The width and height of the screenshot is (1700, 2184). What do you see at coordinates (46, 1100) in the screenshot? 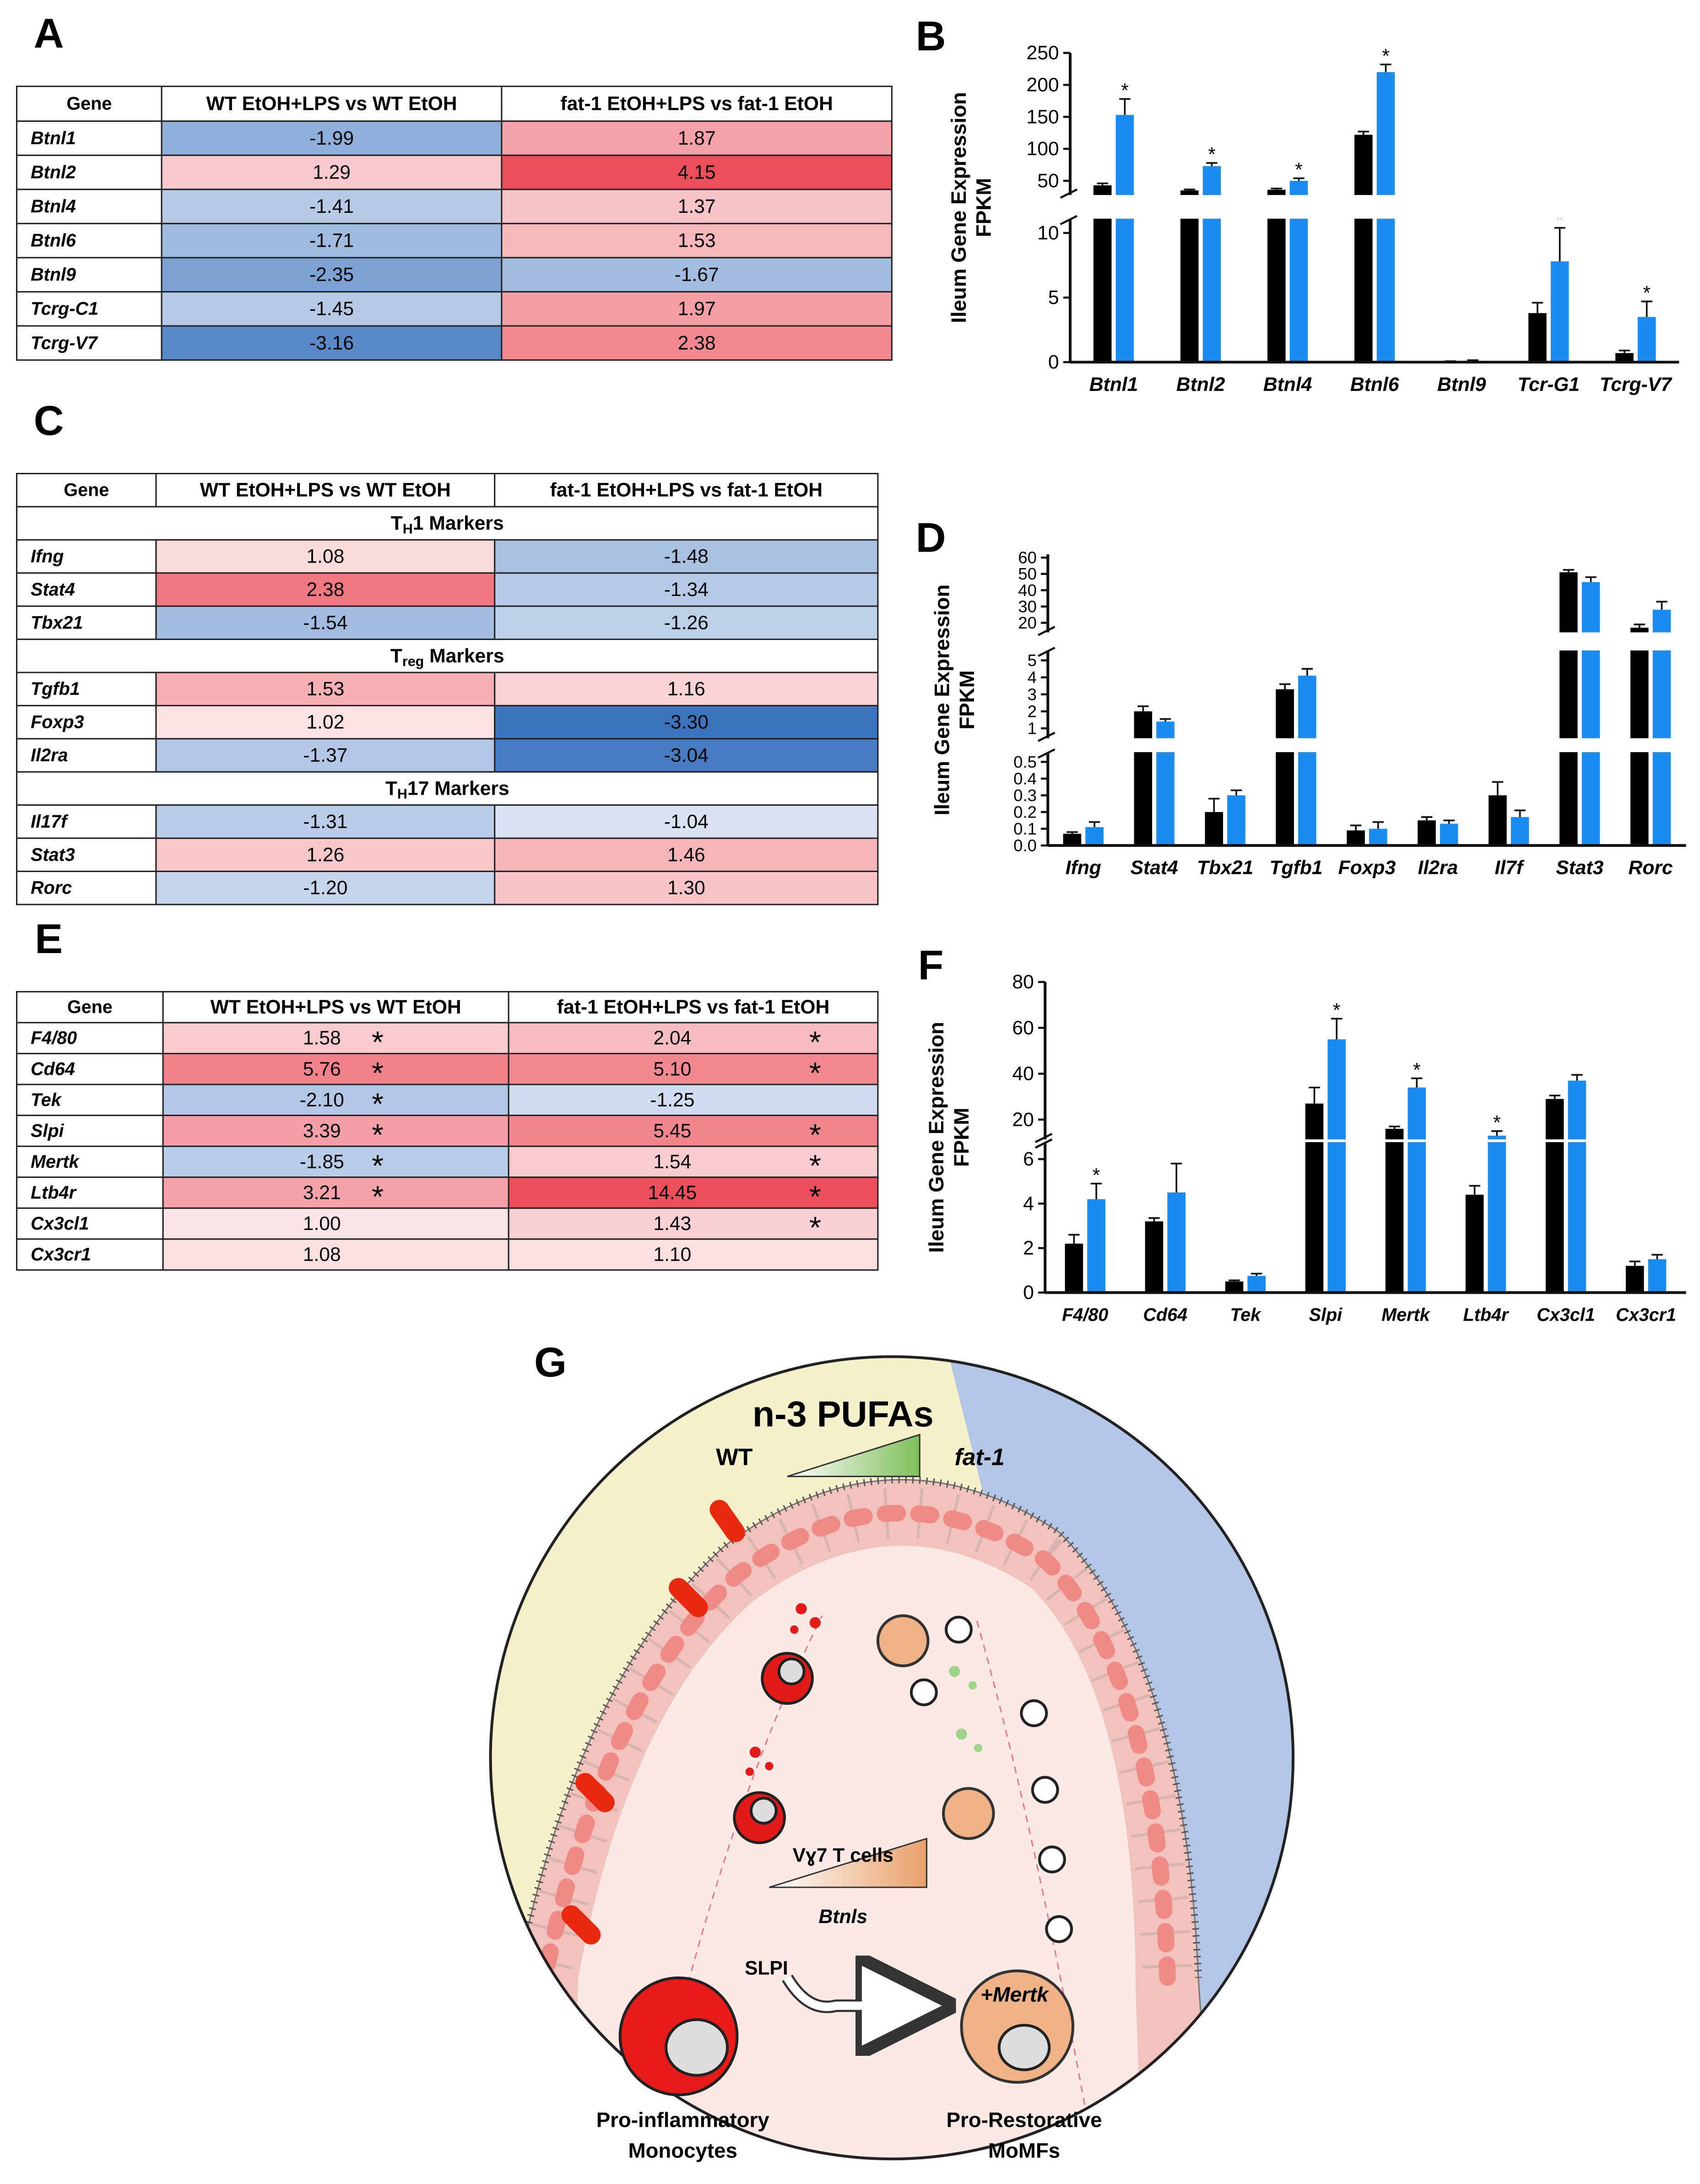
I see `gene-name: Tek` at bounding box center [46, 1100].